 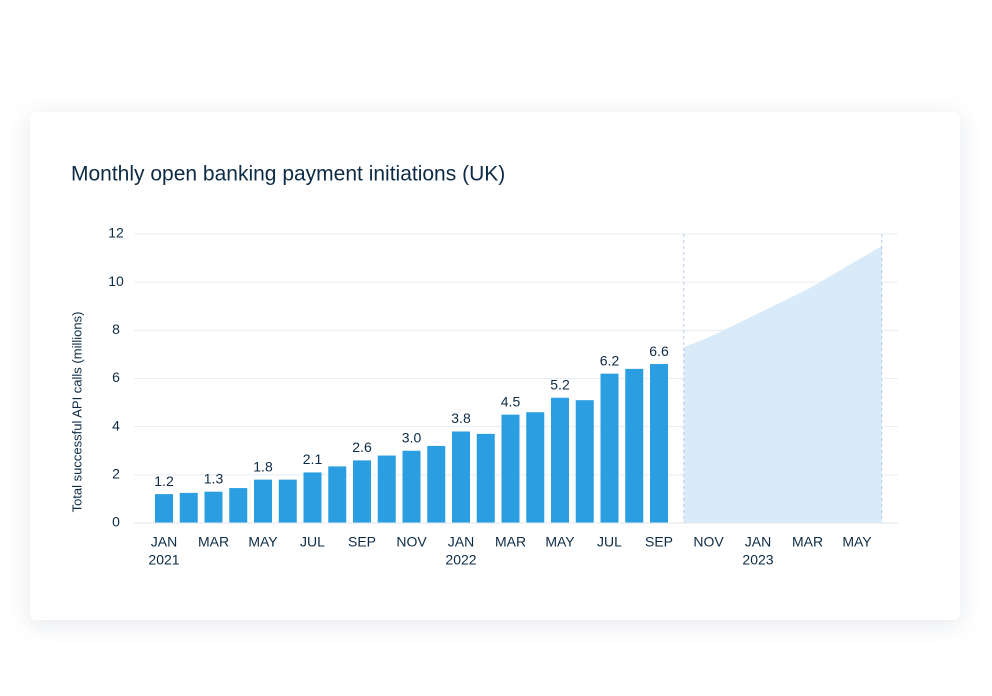 What do you see at coordinates (757, 560) in the screenshot?
I see `x-year-label: 2023` at bounding box center [757, 560].